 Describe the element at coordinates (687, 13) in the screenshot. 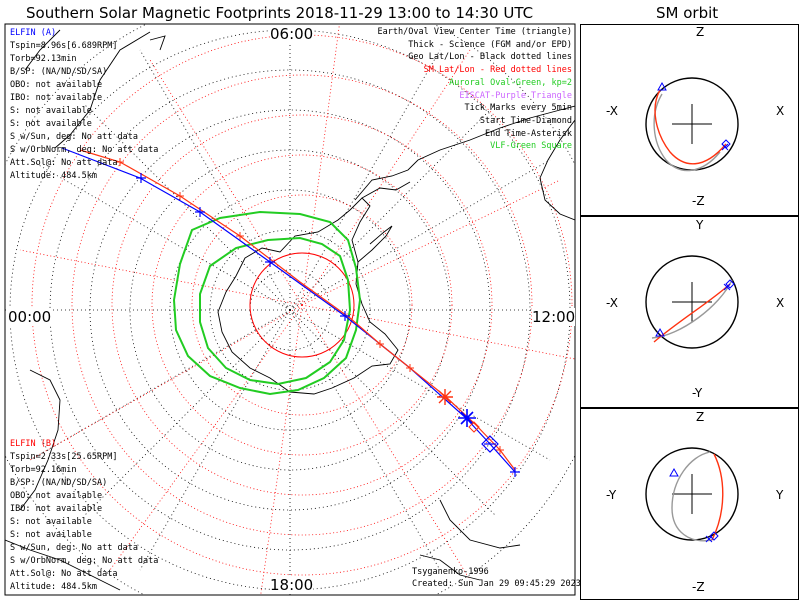

I see `orbit-title: SM orbit` at that location.